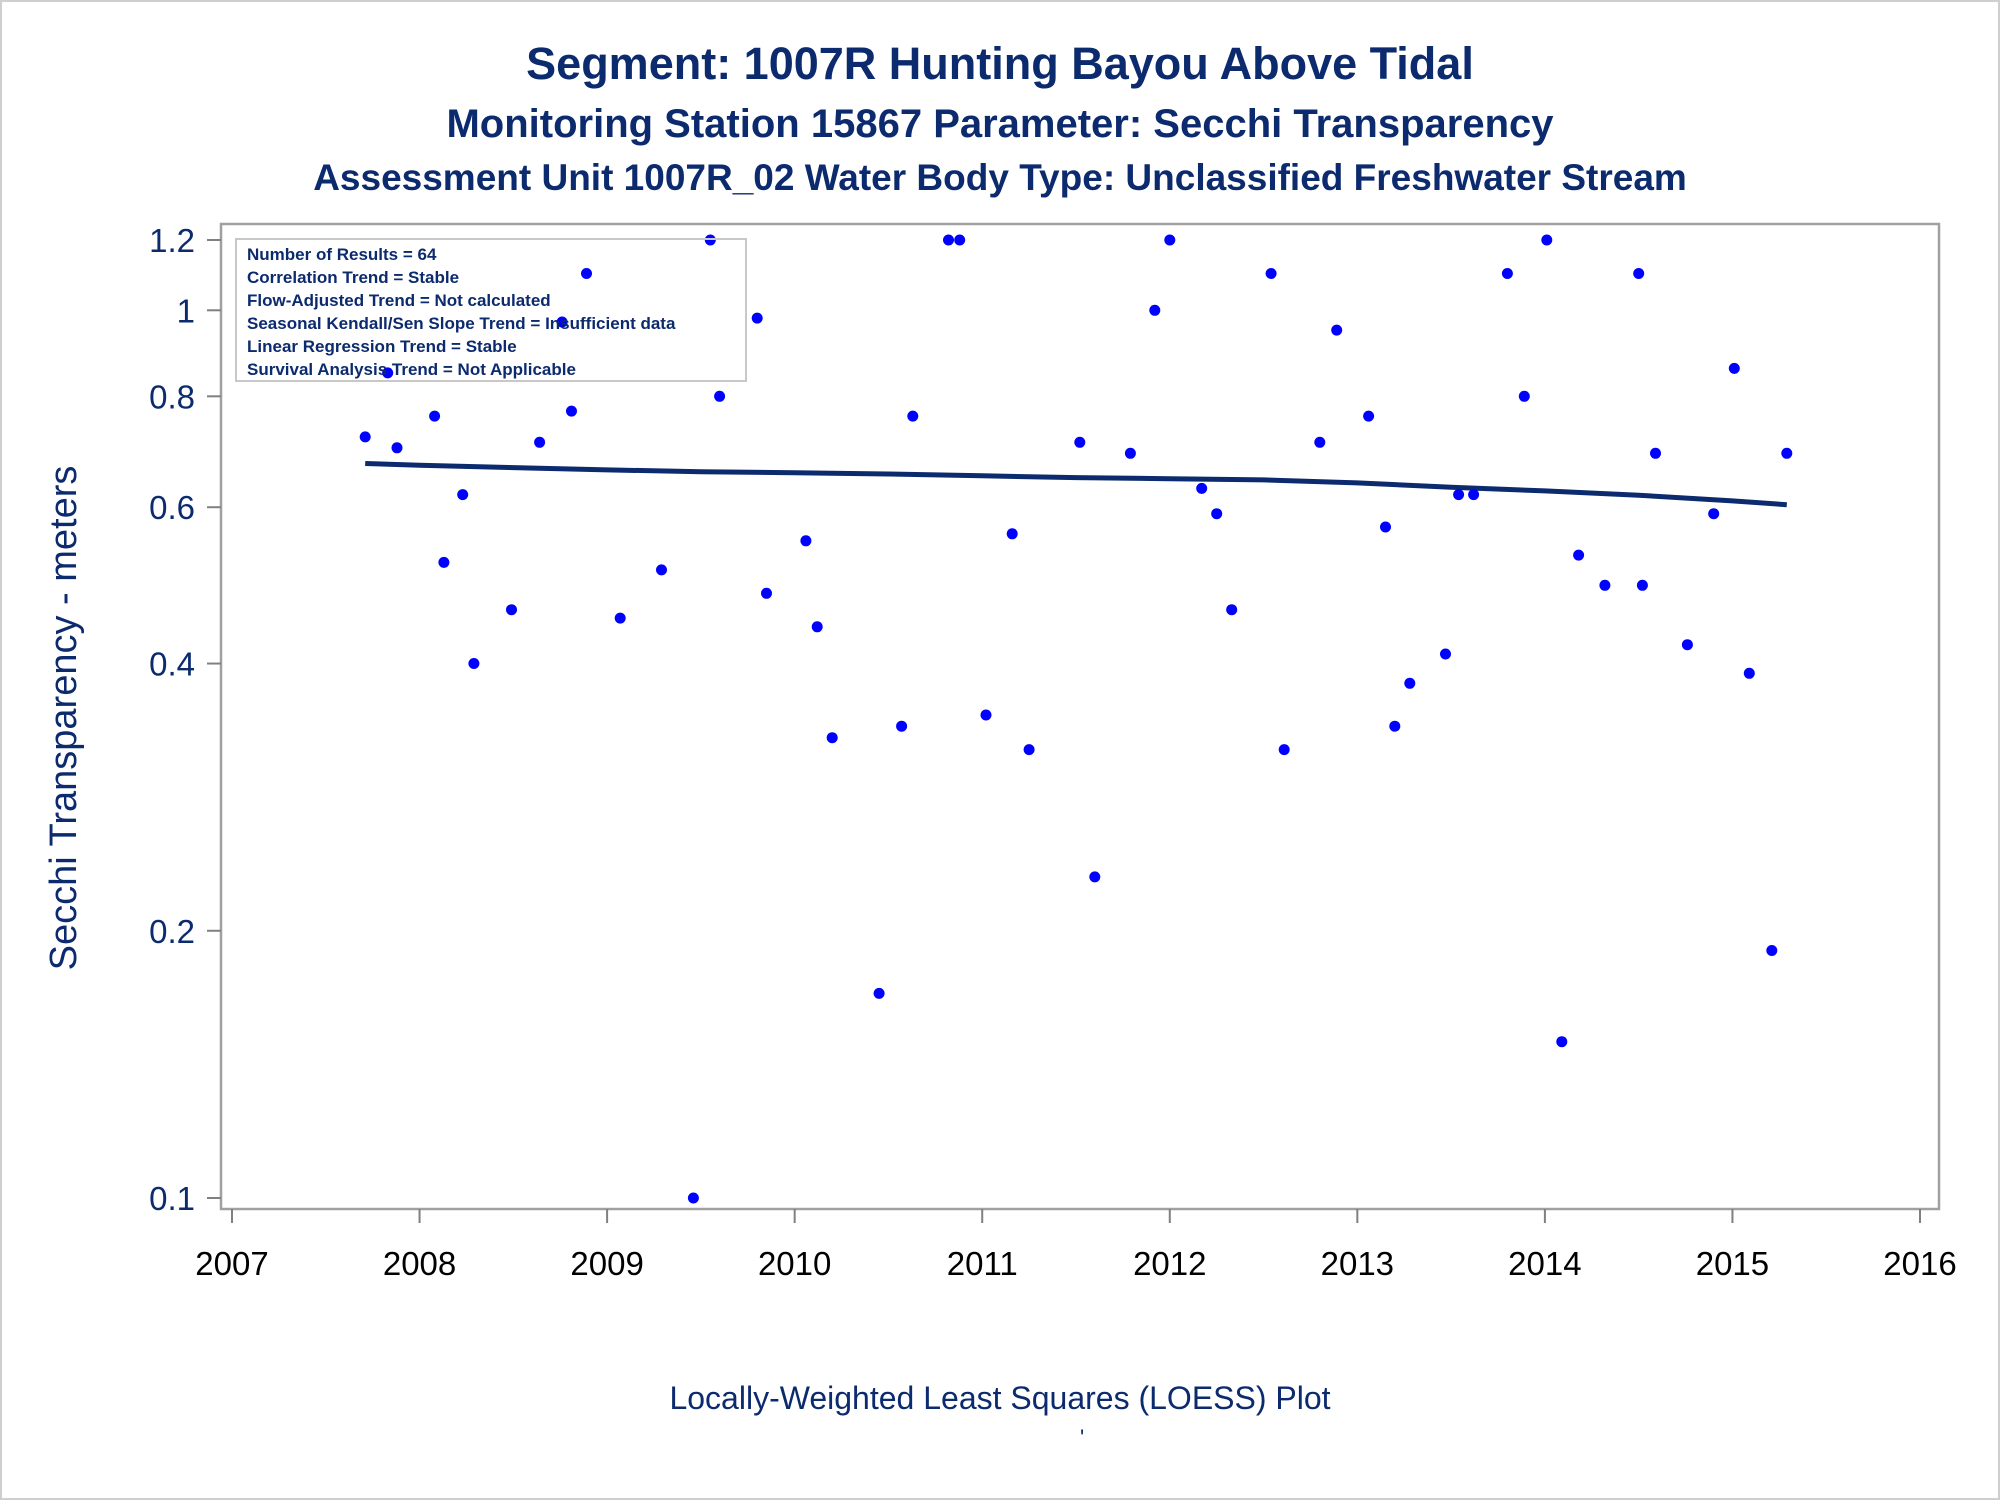 This screenshot has height=1500, width=2000. I want to click on loess-trend-line, so click(1076, 484).